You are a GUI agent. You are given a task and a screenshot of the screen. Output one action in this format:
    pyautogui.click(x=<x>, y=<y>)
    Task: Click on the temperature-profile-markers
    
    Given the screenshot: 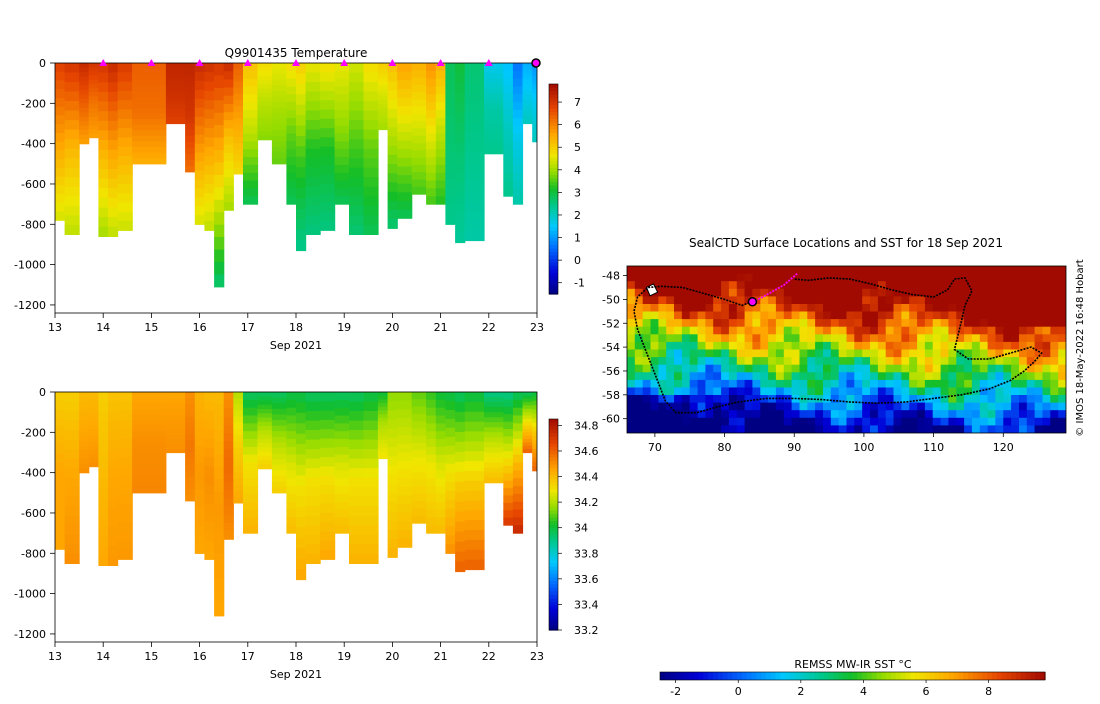 What is the action you would take?
    pyautogui.click(x=320, y=63)
    